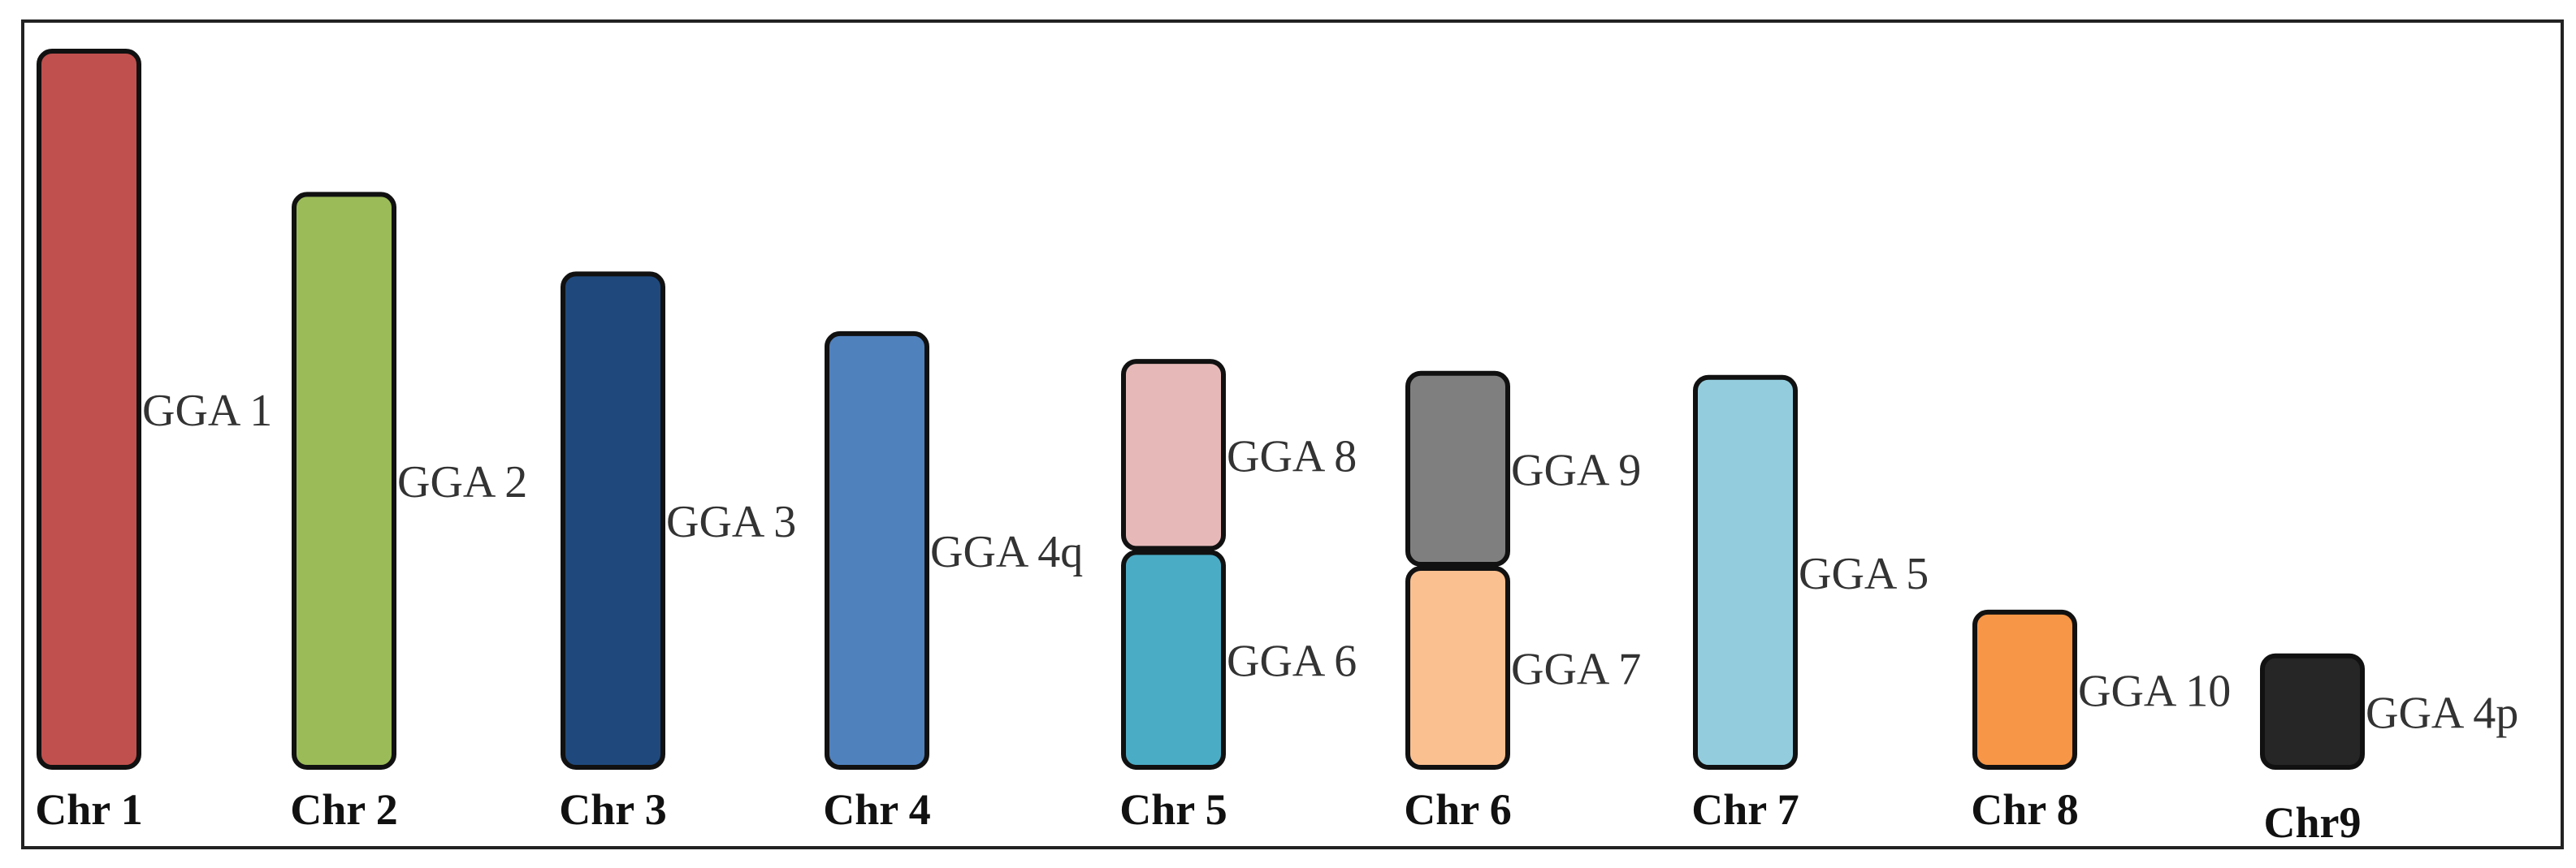  I want to click on segment-label-gga-1: GGA 1, so click(207, 411).